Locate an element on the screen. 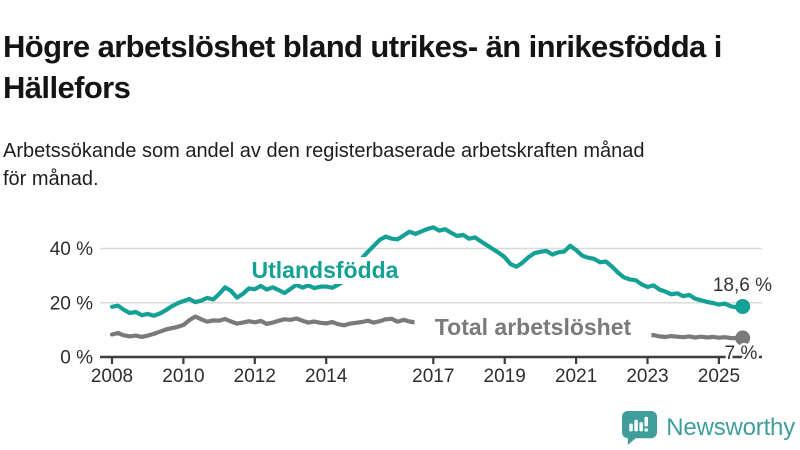  gridlines is located at coordinates (431, 275).